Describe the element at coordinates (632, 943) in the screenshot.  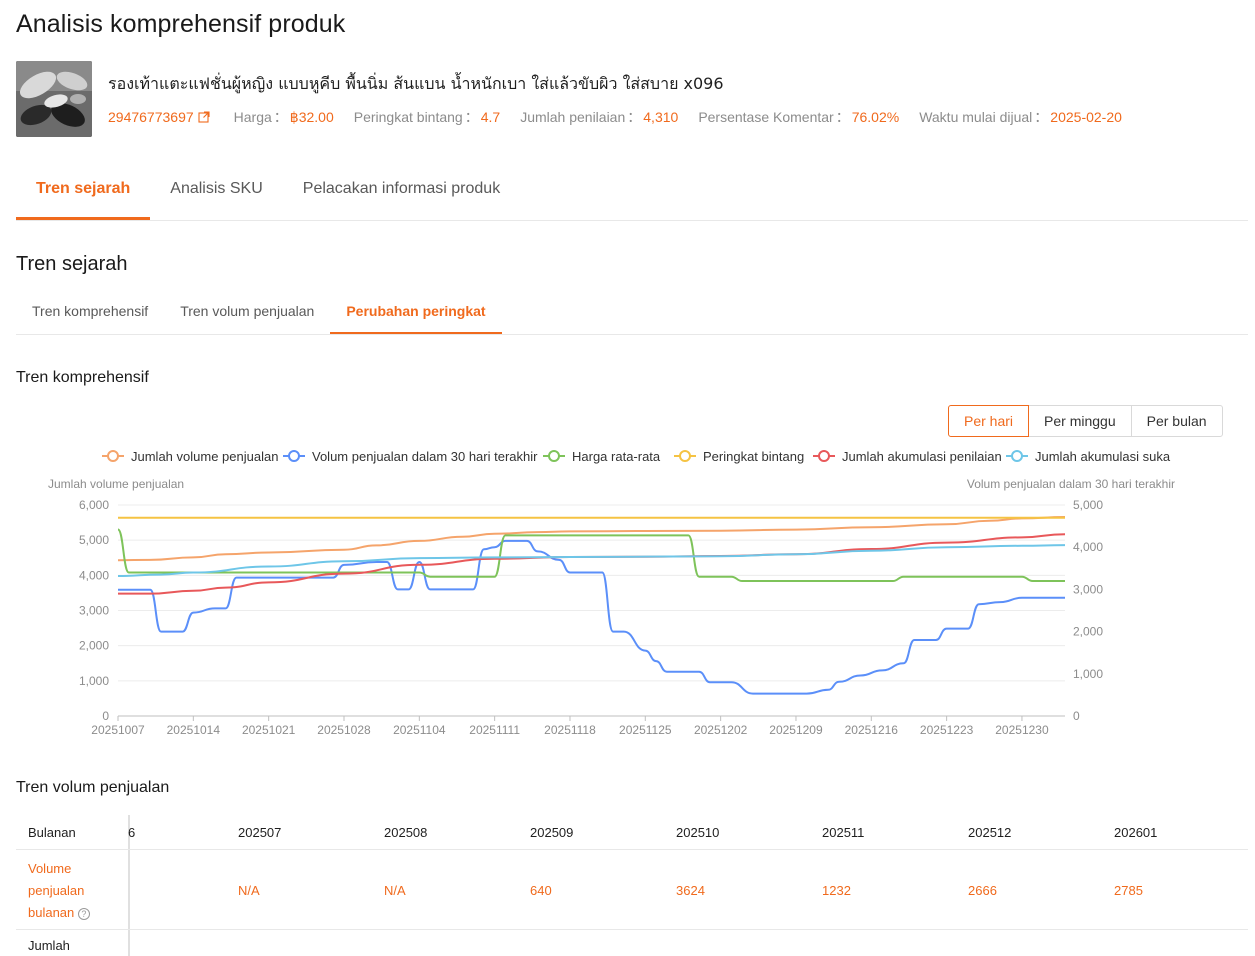
I see `table-row: Jumlah` at that location.